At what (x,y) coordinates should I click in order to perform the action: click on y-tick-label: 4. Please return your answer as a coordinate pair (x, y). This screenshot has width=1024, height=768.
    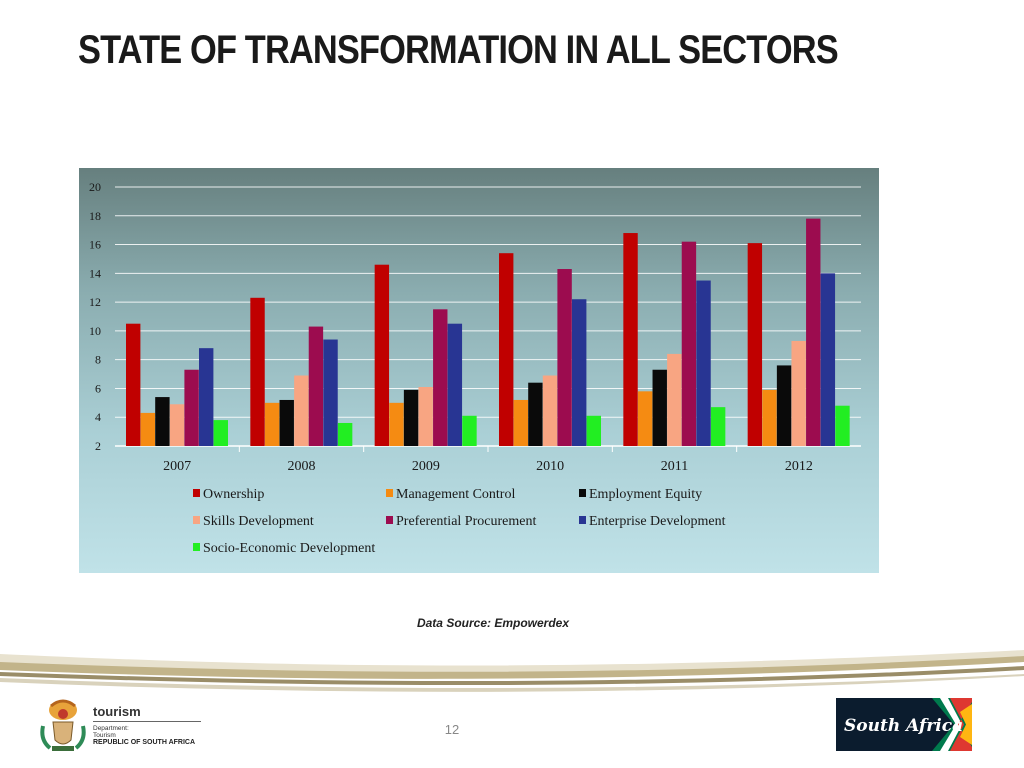
    Looking at the image, I should click on (98, 417).